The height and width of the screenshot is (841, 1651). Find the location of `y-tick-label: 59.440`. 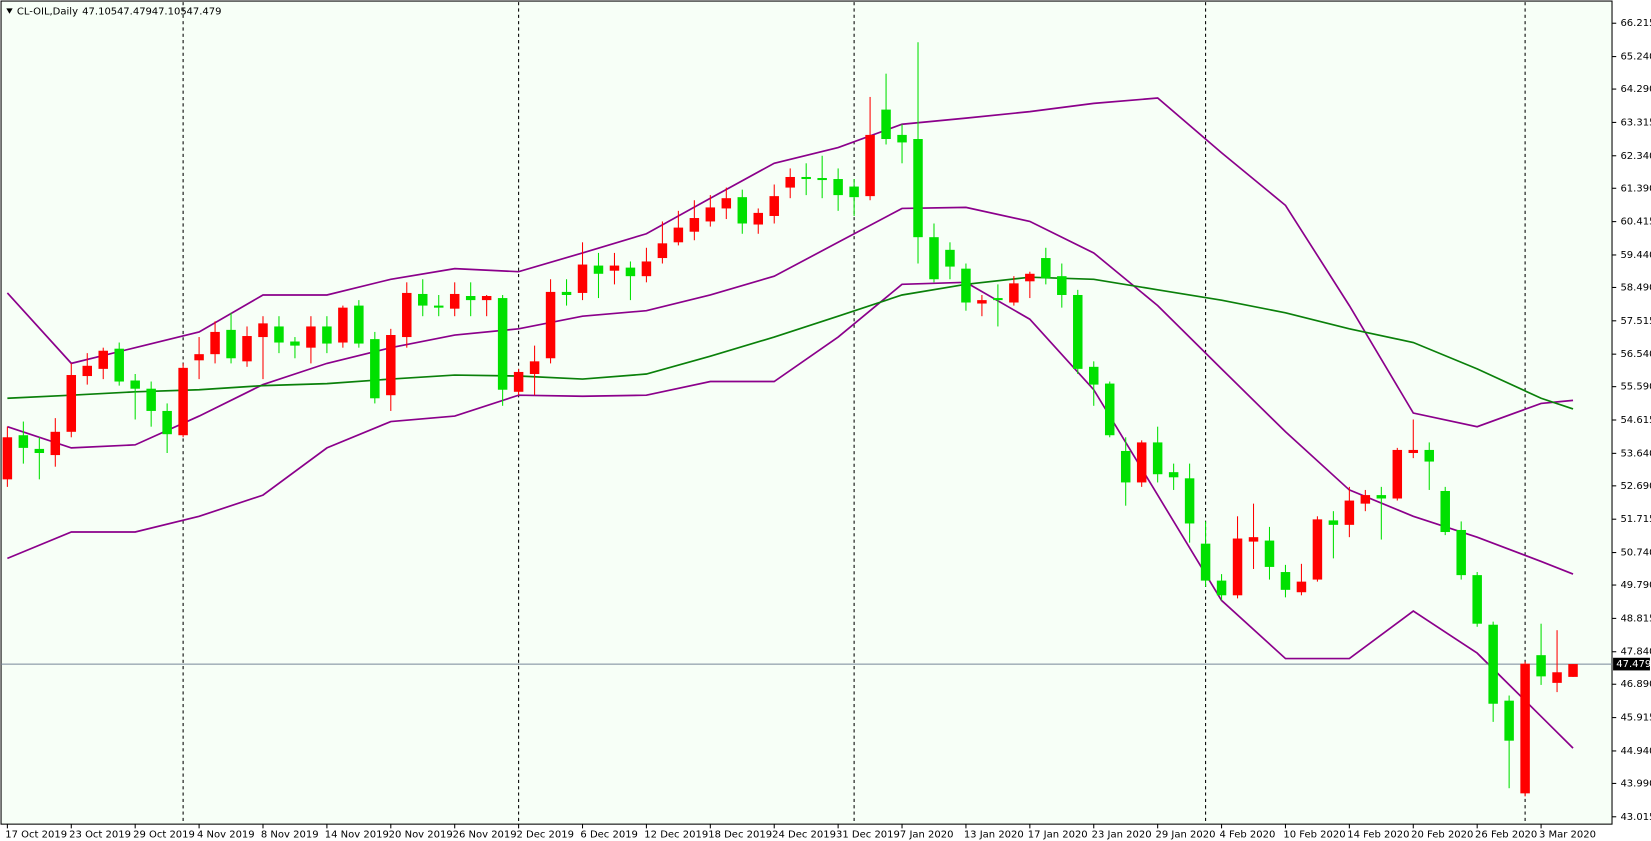

y-tick-label: 59.440 is located at coordinates (1635, 255).